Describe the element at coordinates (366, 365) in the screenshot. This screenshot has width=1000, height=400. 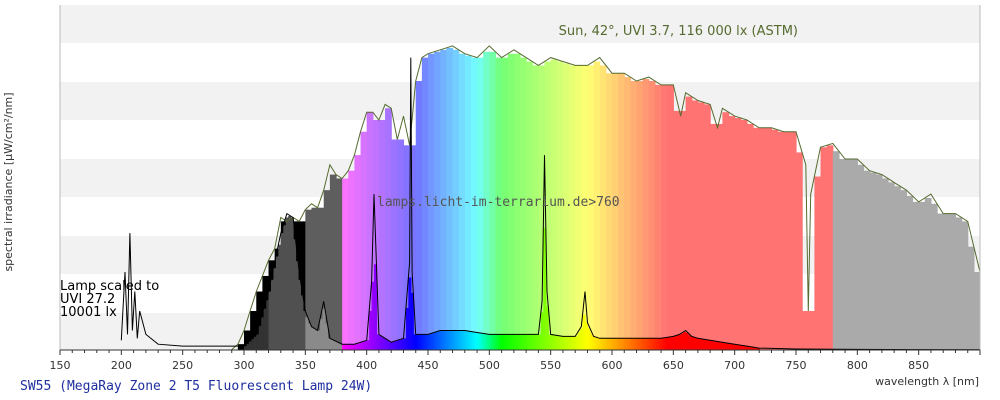
I see `x-tick-label: 400` at that location.